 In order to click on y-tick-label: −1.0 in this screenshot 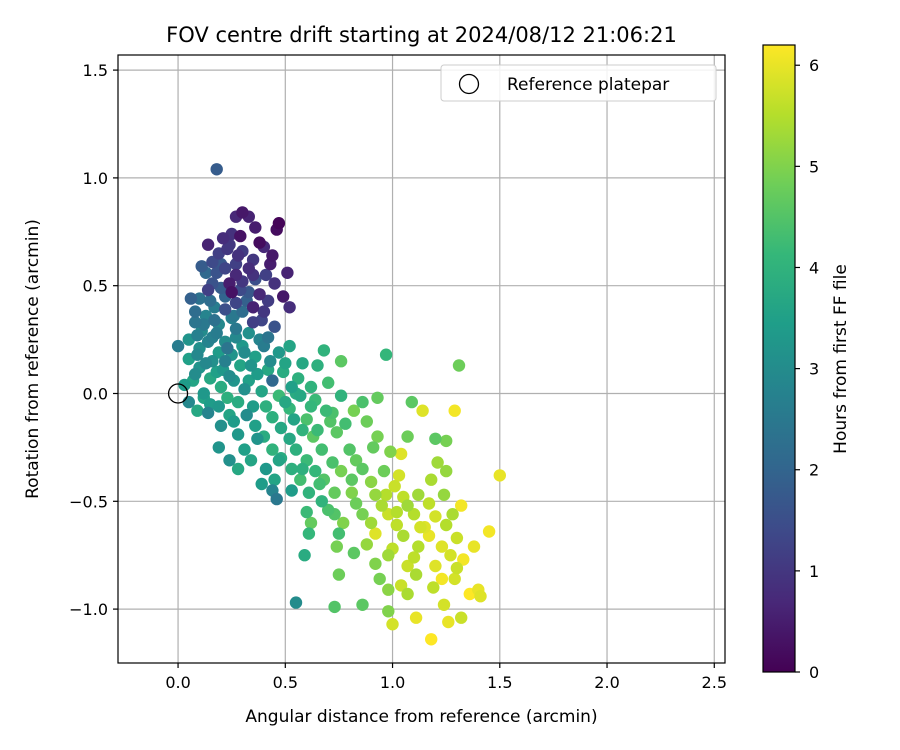, I will do `click(88, 609)`.